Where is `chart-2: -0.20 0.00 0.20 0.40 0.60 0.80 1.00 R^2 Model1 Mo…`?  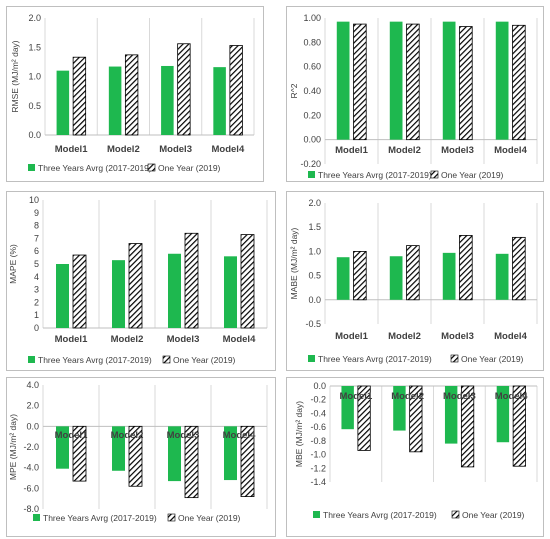 chart-2: -0.20 0.00 0.20 0.40 0.60 0.80 1.00 R^2 Model1 Mo… is located at coordinates (413, 96).